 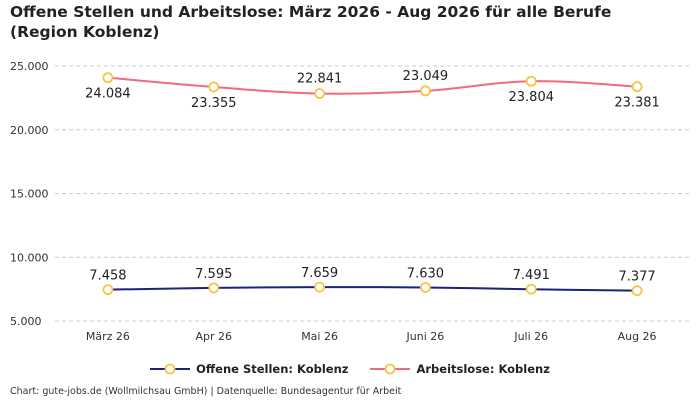 What do you see at coordinates (320, 79) in the screenshot?
I see `data-label: 22.841` at bounding box center [320, 79].